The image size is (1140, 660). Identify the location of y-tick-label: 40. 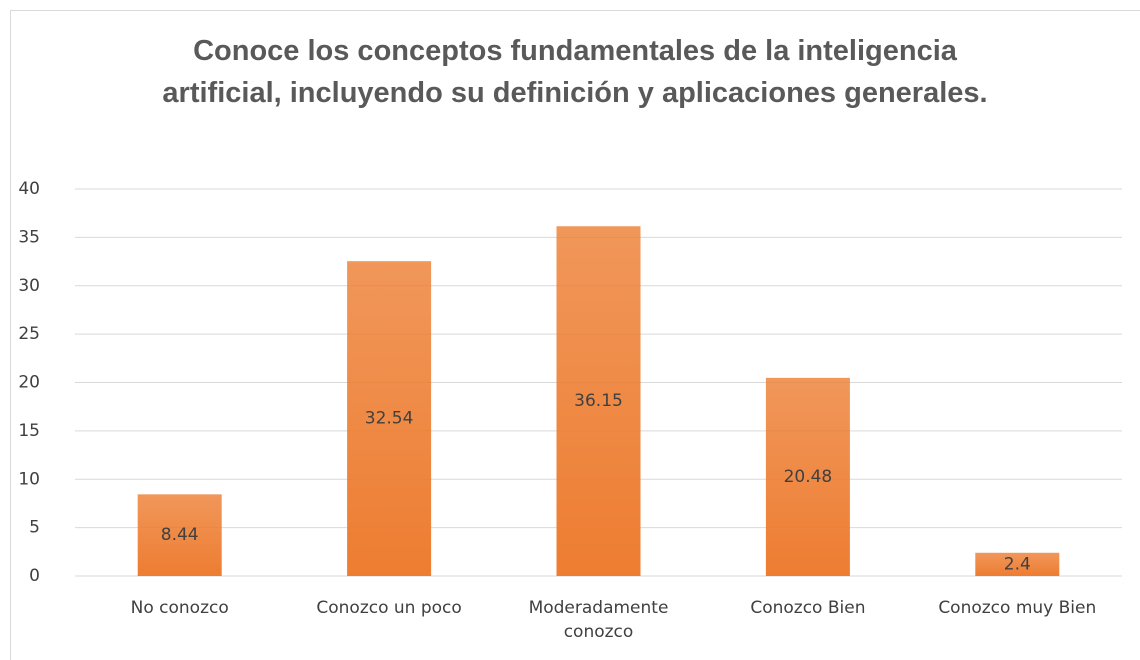
(29, 189).